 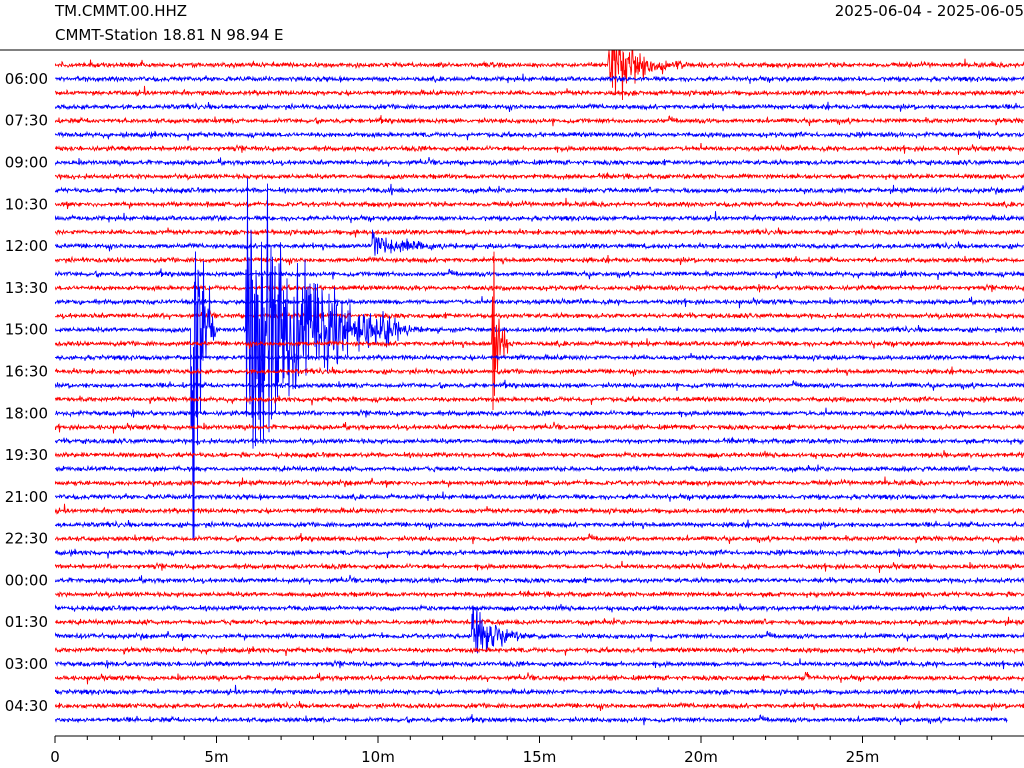 I want to click on y-tick-label: 19:30, so click(x=26, y=455).